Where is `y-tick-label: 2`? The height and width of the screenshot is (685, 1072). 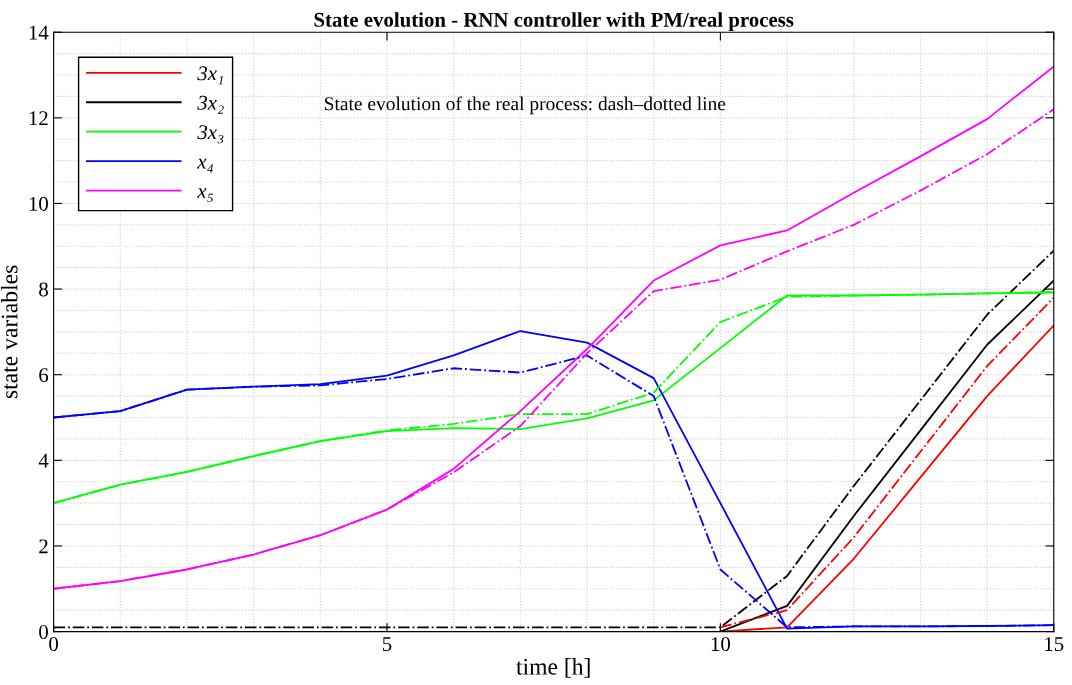
y-tick-label: 2 is located at coordinates (43, 546).